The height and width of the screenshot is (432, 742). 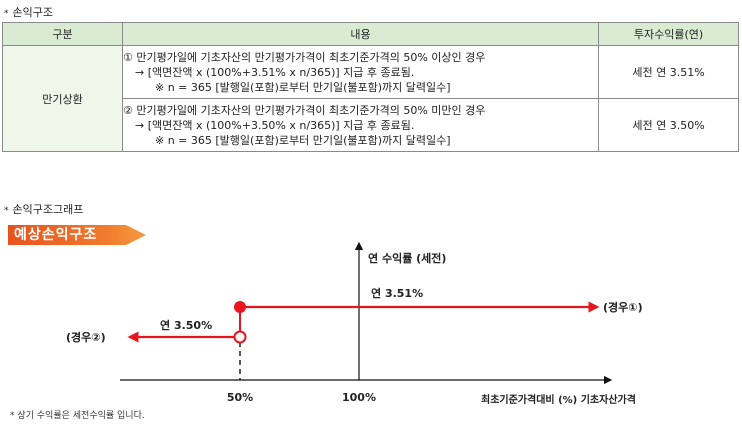 I want to click on category-cell: 만기상환, so click(x=62, y=98).